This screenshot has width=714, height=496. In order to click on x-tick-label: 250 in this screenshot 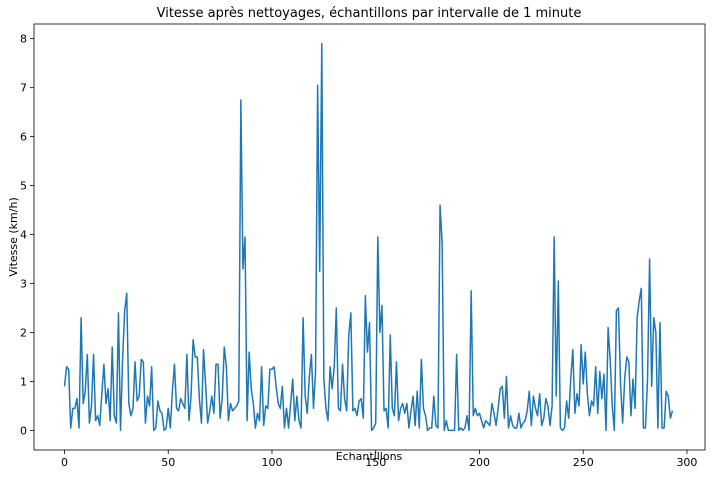, I will do `click(583, 462)`.